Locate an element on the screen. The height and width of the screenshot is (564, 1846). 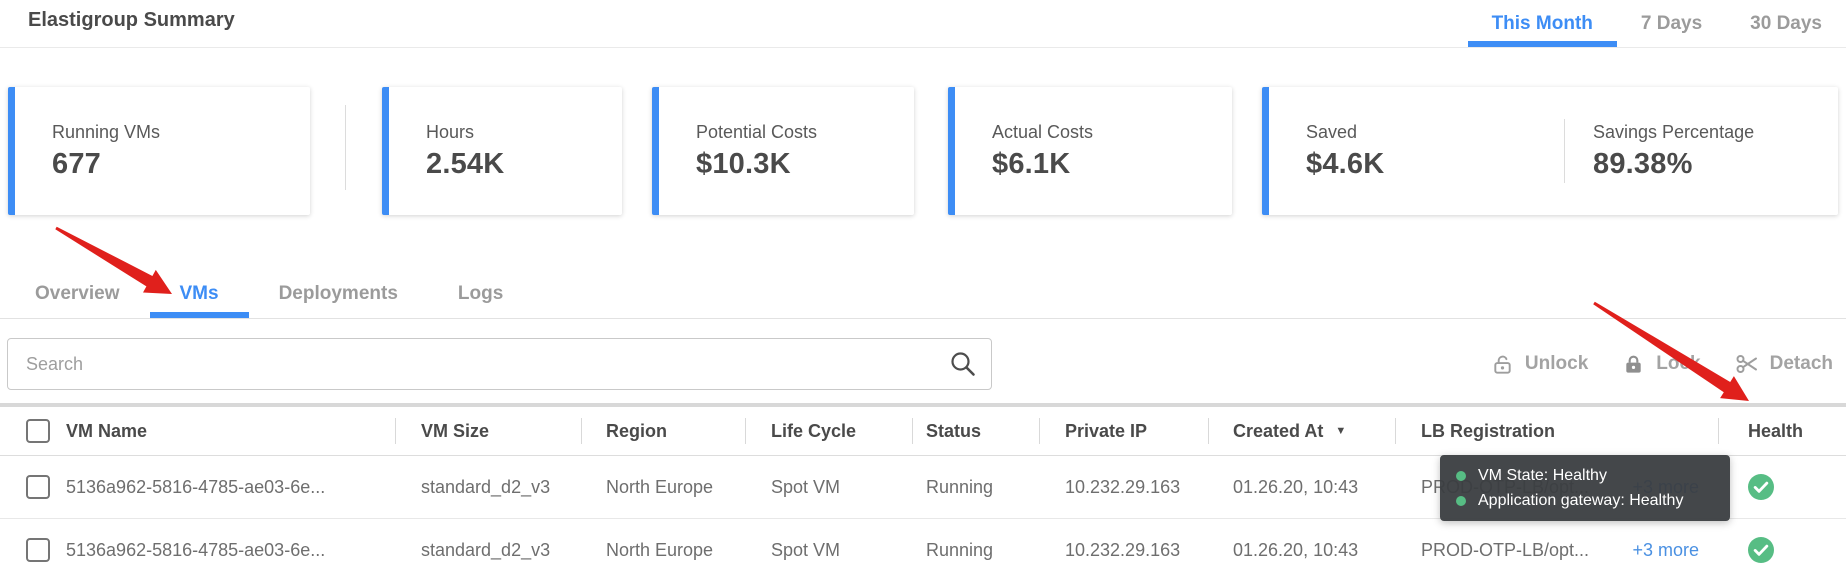
column-header-vm-size: VM Size is located at coordinates (488, 431).